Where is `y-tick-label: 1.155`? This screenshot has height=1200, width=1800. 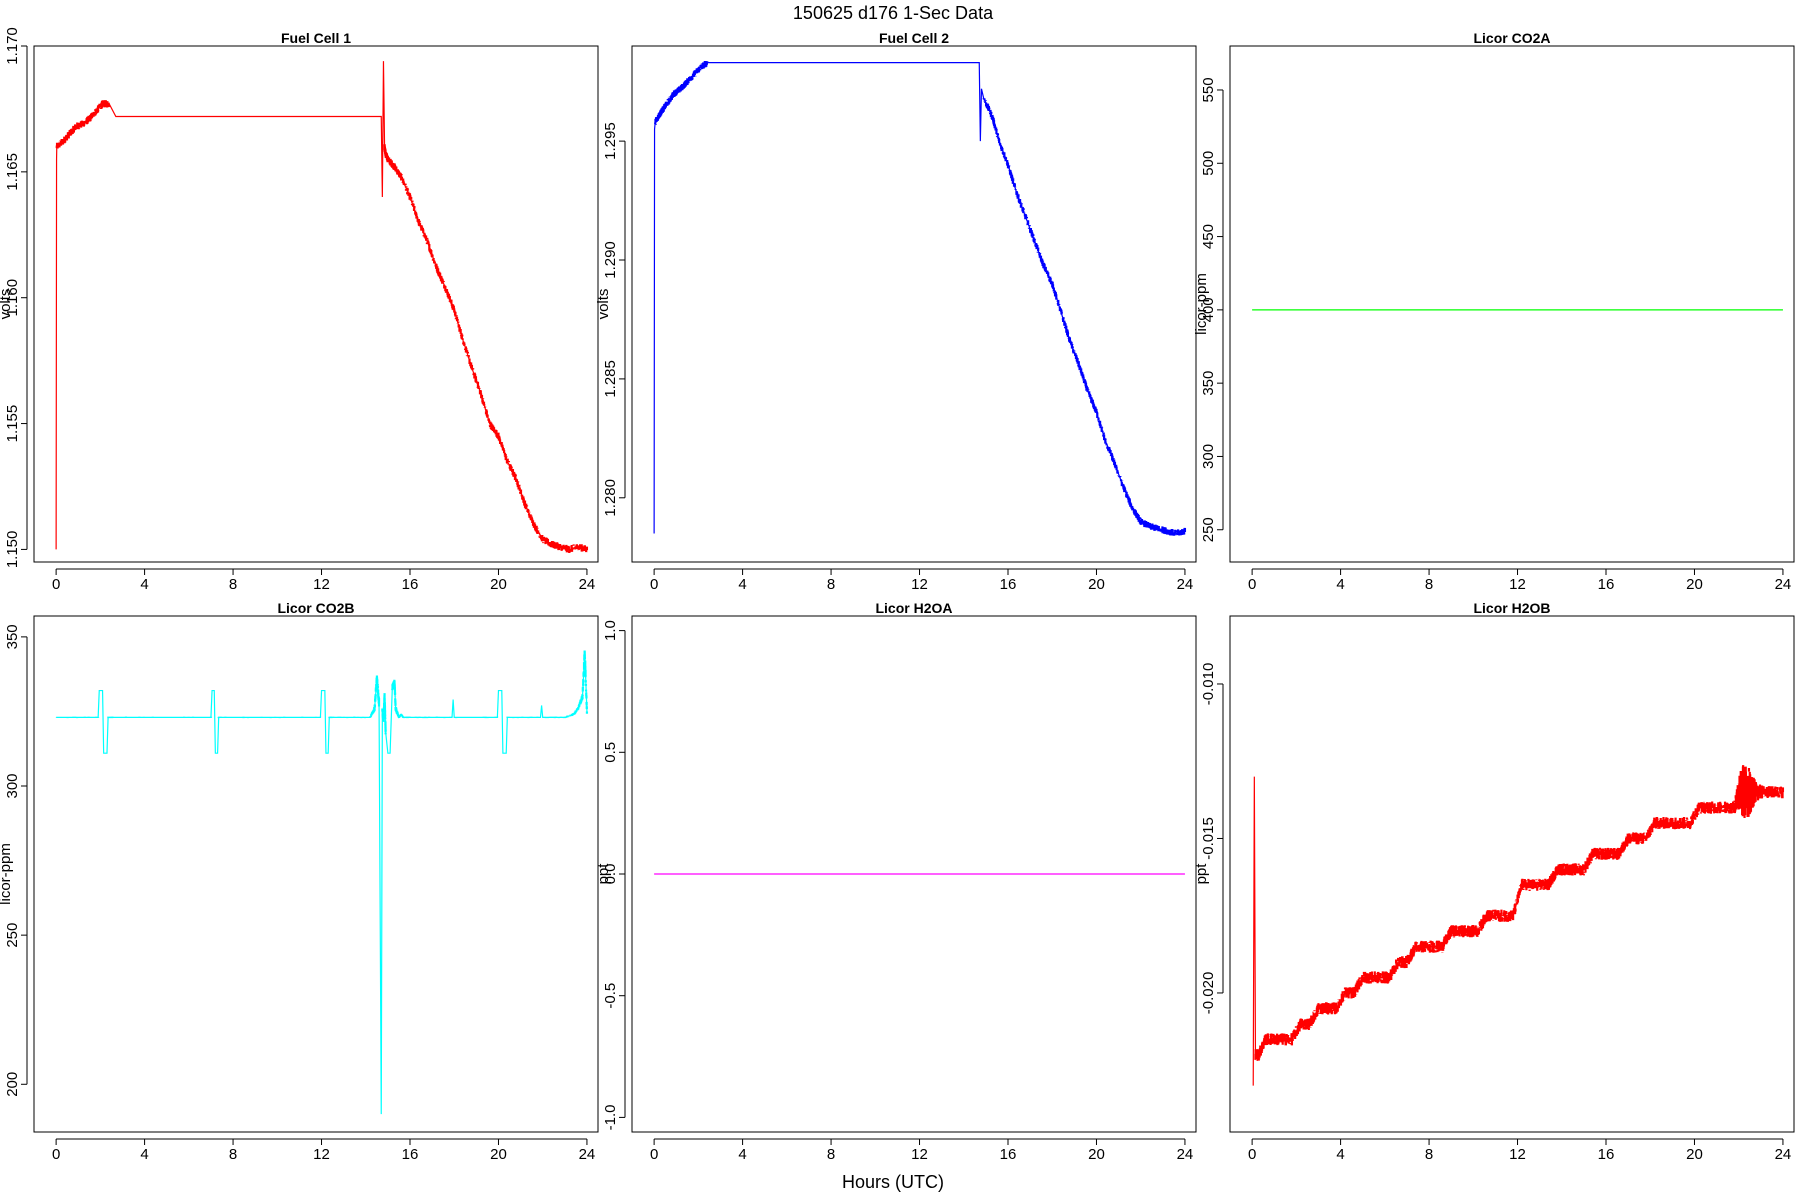 y-tick-label: 1.155 is located at coordinates (12, 424).